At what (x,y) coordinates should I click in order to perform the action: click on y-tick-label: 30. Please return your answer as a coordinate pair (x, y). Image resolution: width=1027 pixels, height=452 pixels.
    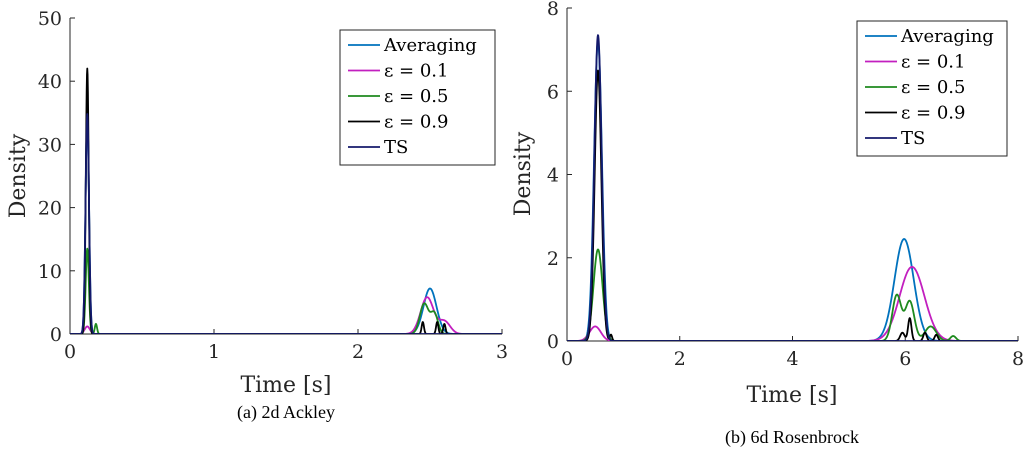
    Looking at the image, I should click on (50, 145).